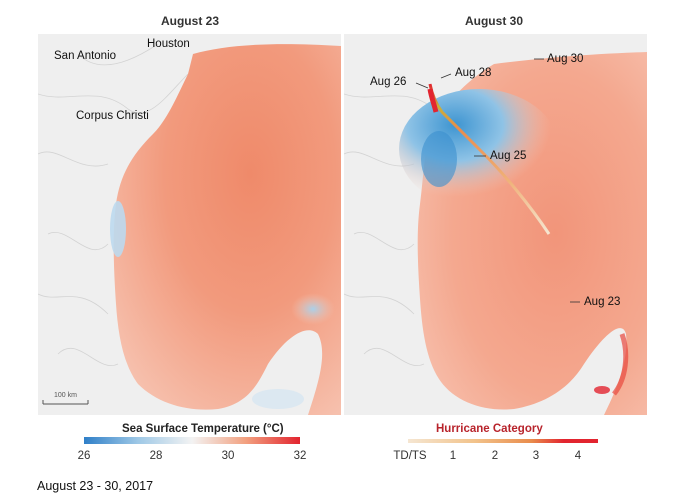 The image size is (680, 500). What do you see at coordinates (602, 302) in the screenshot?
I see `track-label-aug-23: Aug 23` at bounding box center [602, 302].